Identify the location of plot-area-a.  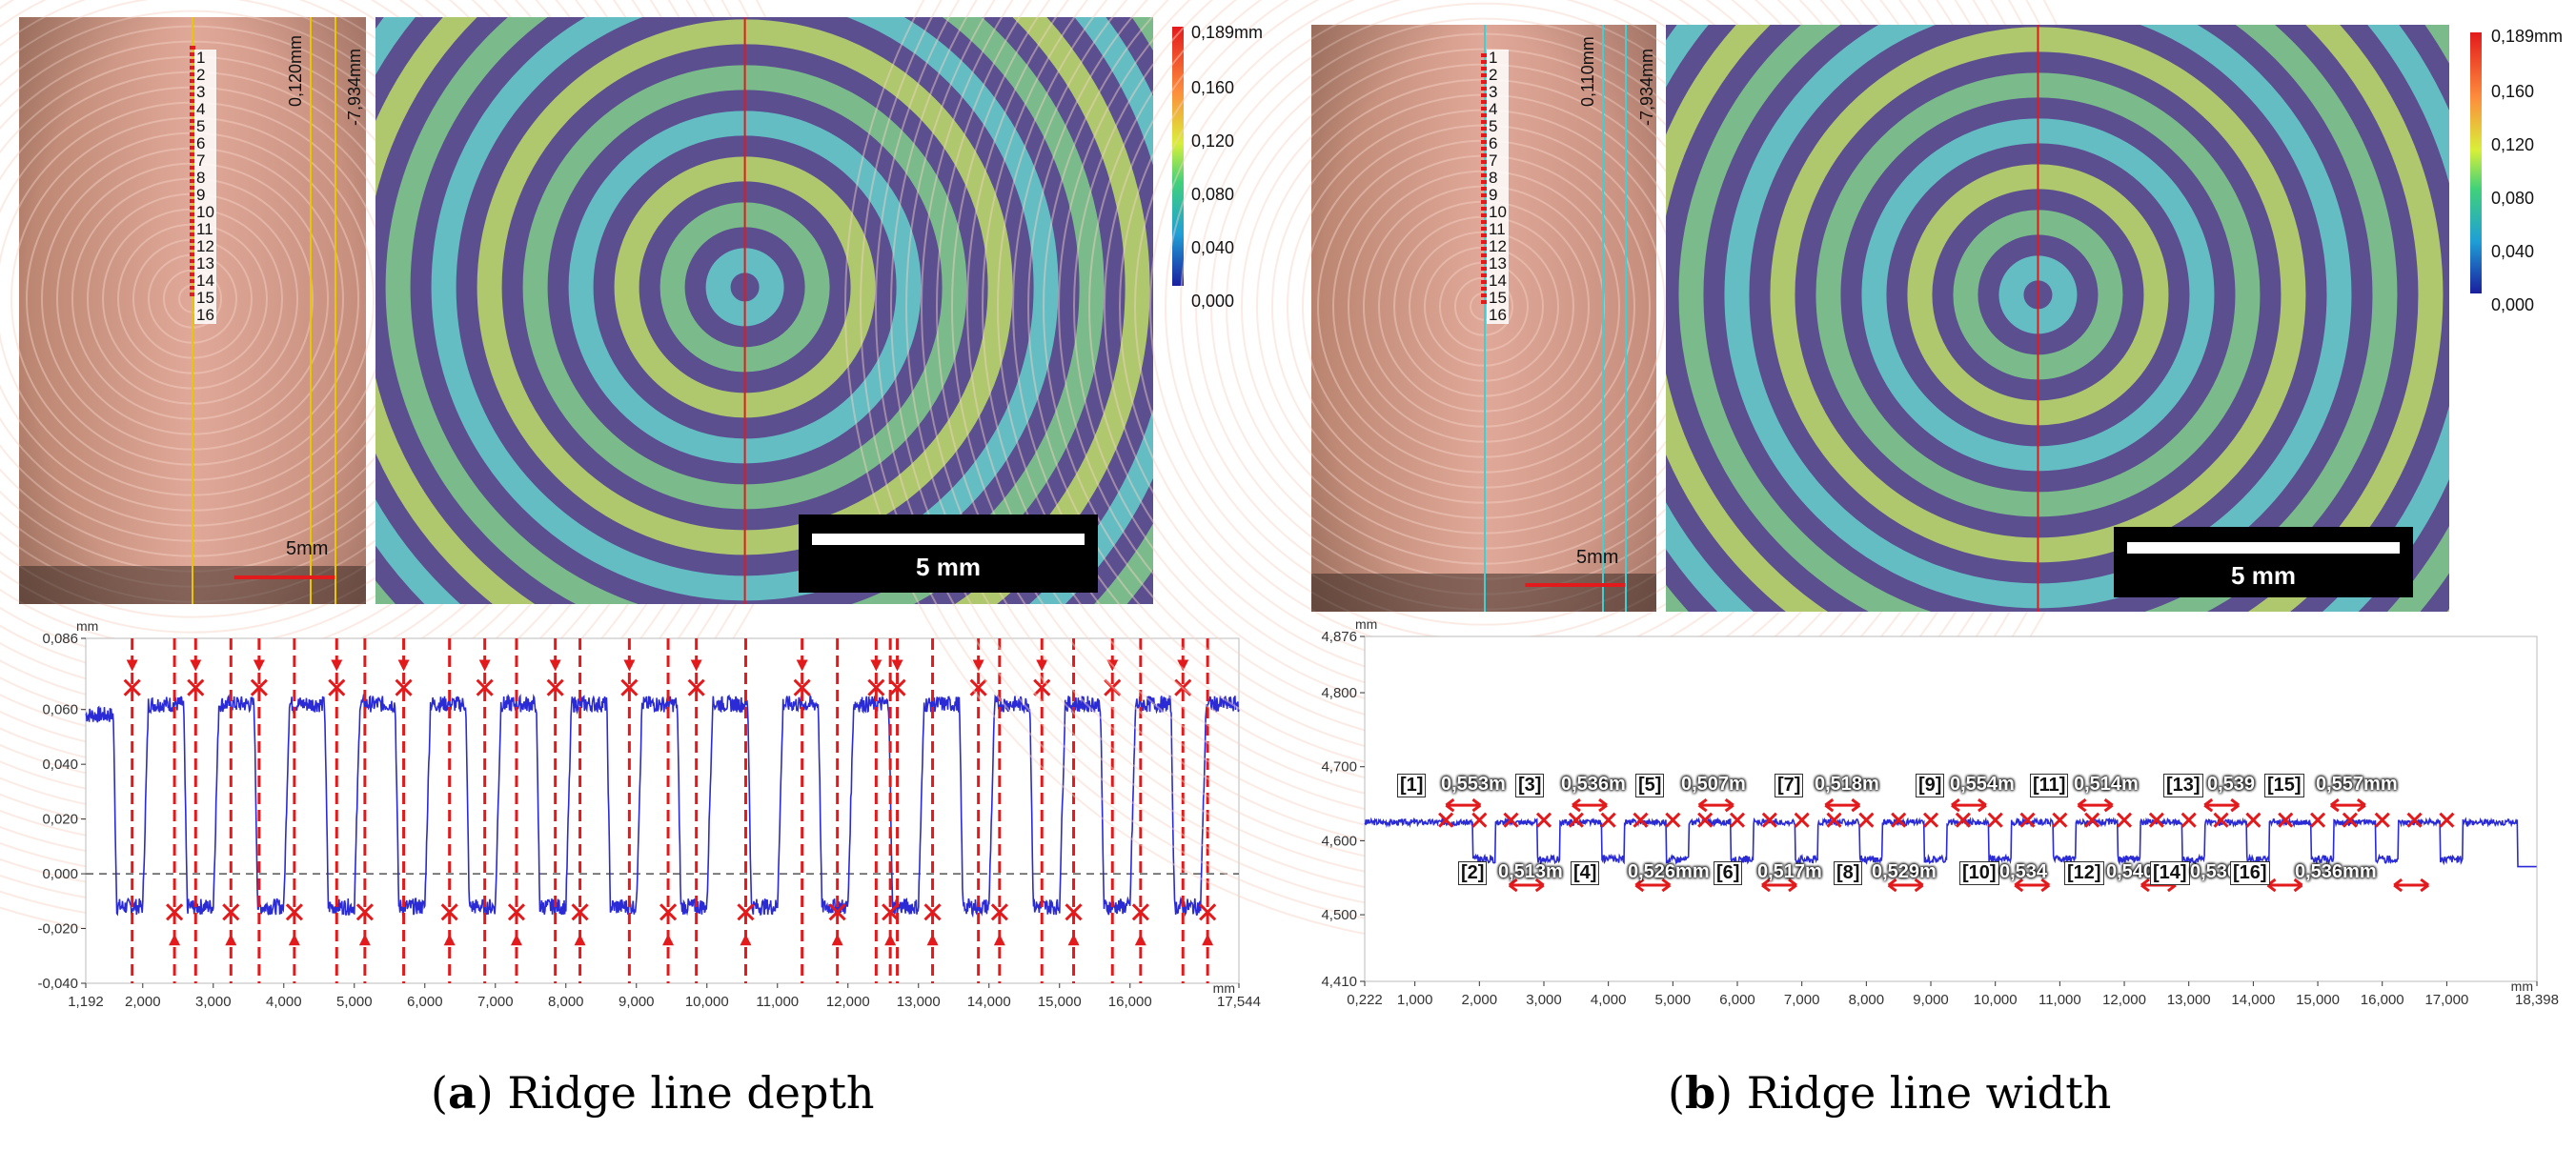
(662, 810).